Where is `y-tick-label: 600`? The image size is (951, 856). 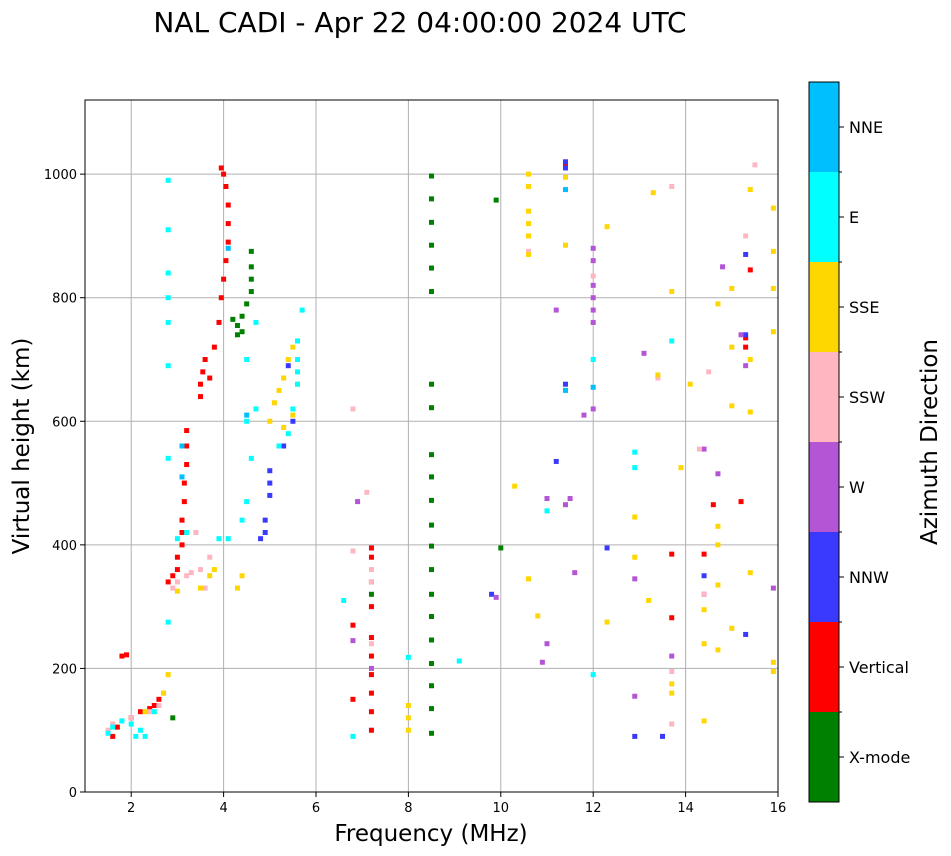
y-tick-label: 600 is located at coordinates (64, 422).